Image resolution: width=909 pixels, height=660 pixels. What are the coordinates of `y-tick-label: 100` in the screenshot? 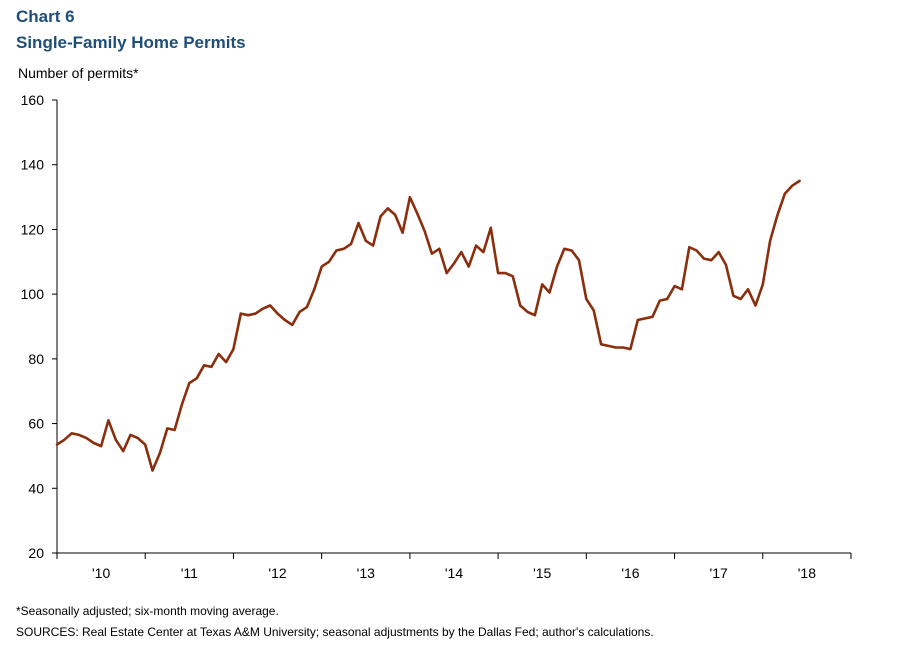 It's located at (33, 294).